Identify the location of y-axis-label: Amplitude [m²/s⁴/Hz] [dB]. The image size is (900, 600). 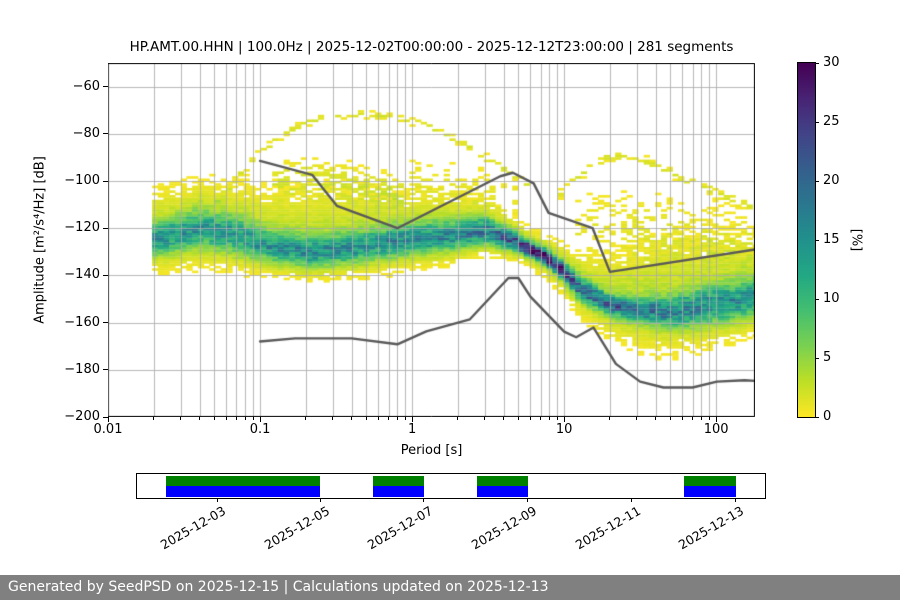
(40, 240).